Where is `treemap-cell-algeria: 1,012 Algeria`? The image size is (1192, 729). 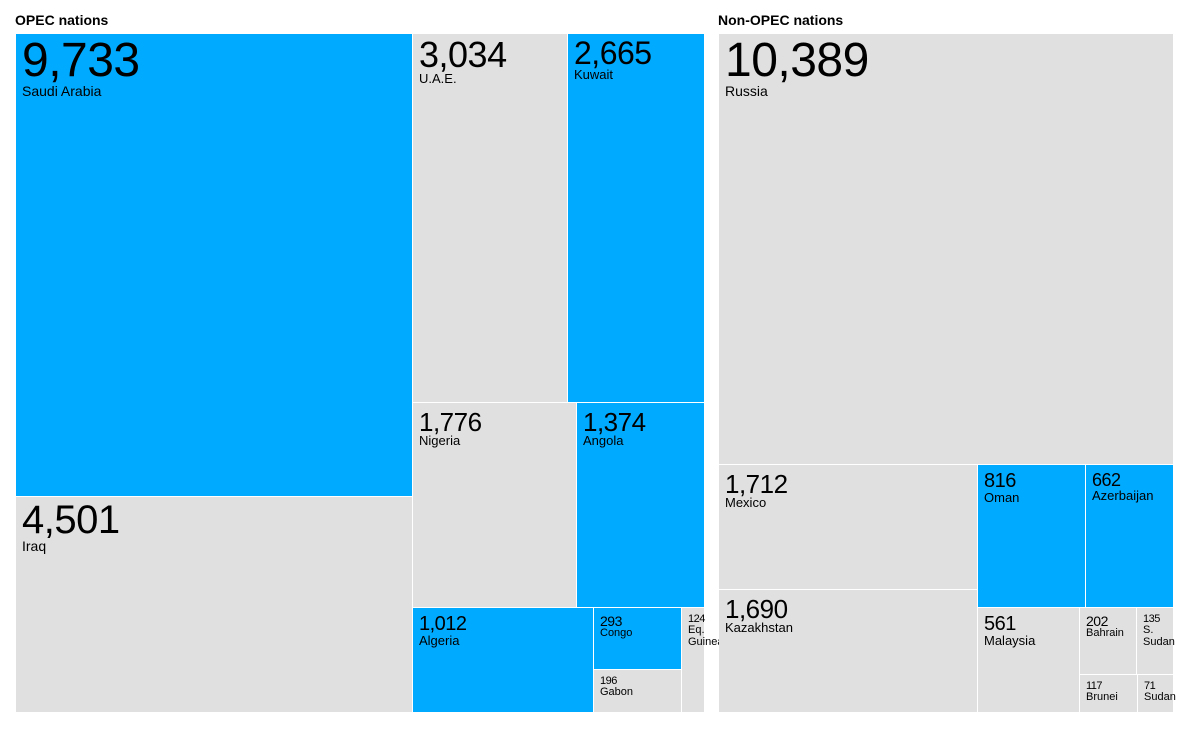
treemap-cell-algeria: 1,012 Algeria is located at coordinates (503, 660).